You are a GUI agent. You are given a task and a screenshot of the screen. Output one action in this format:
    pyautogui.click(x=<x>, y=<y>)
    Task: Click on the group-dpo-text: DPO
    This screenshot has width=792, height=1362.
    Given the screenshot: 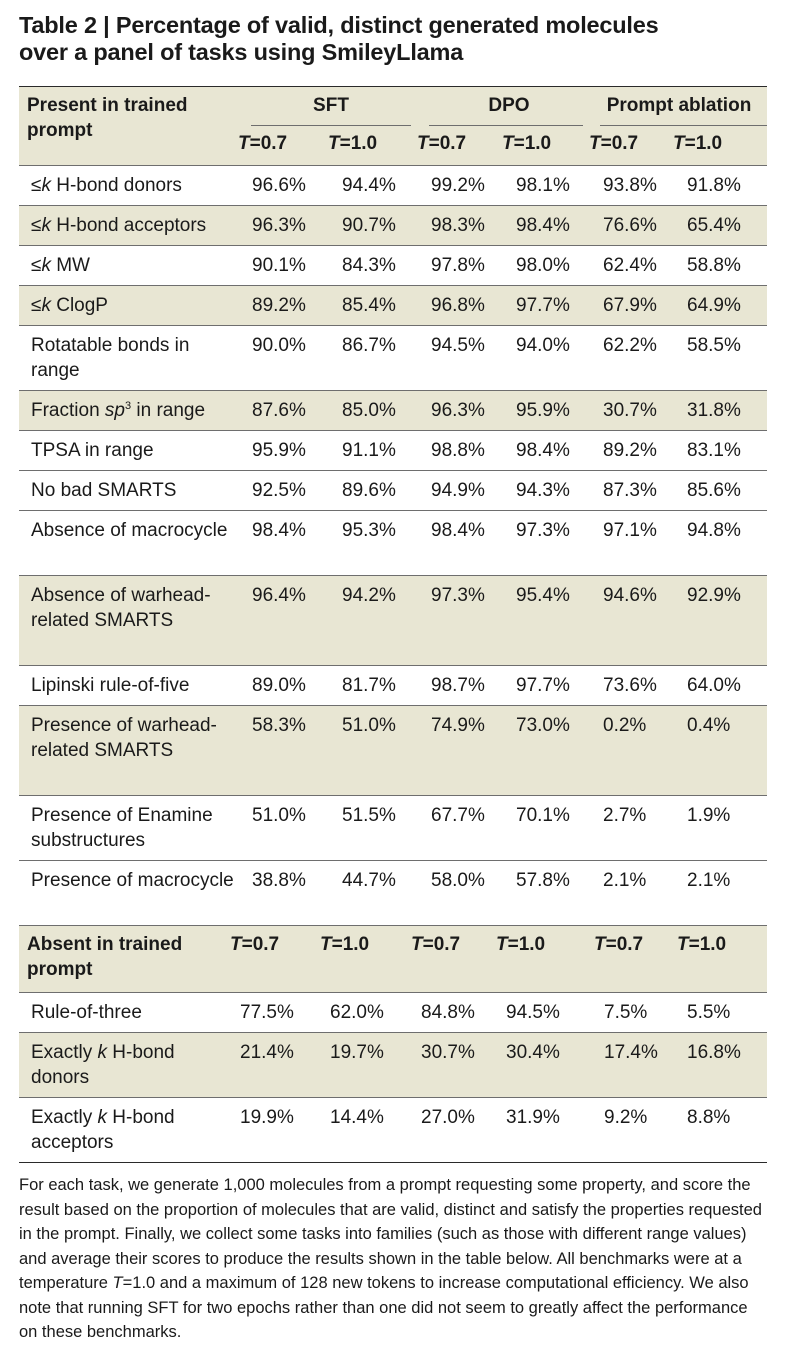 What is the action you would take?
    pyautogui.click(x=509, y=105)
    